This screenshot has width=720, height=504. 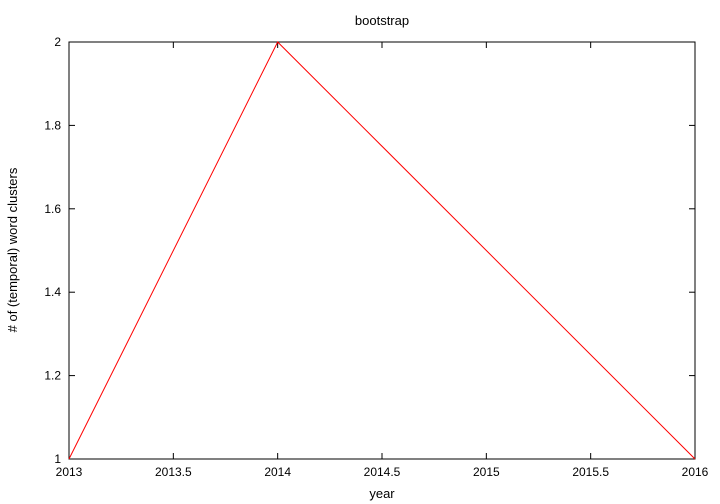 I want to click on x-tick-label: 2014.5, so click(x=382, y=472).